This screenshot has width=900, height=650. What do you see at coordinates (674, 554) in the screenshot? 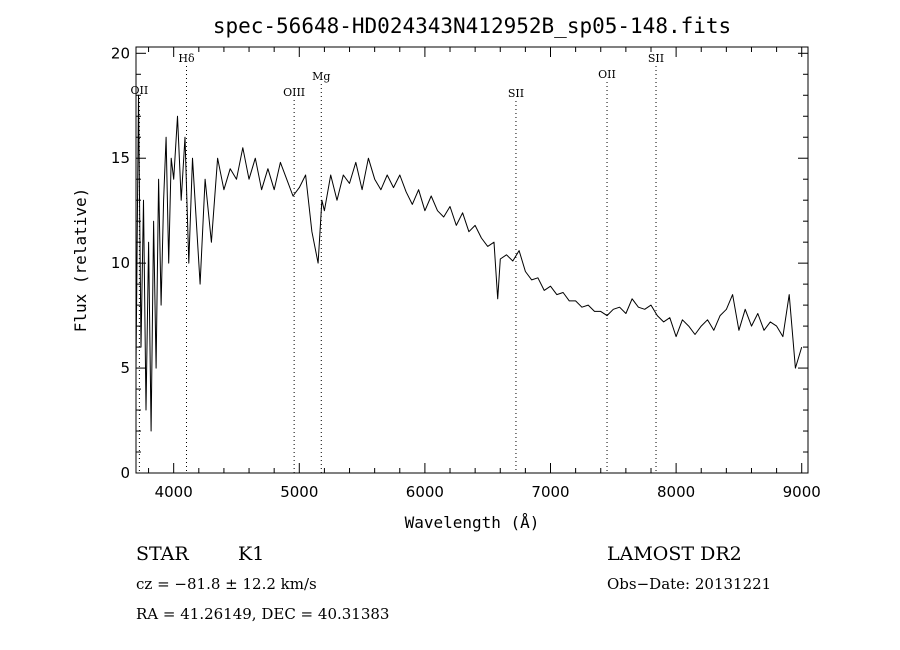
I see `survey-name: LAMOST DR2` at bounding box center [674, 554].